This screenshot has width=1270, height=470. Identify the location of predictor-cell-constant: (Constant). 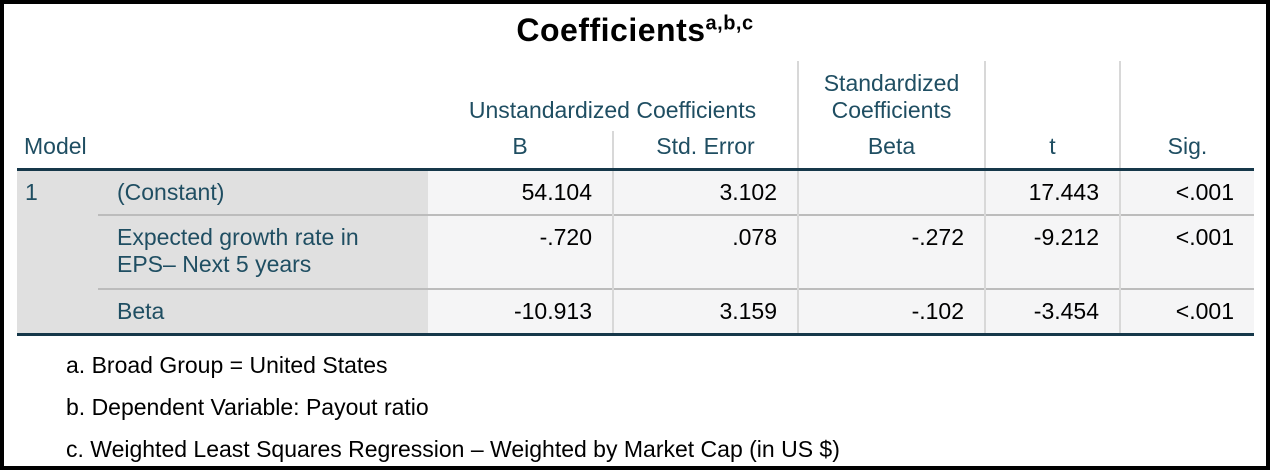
(263, 192).